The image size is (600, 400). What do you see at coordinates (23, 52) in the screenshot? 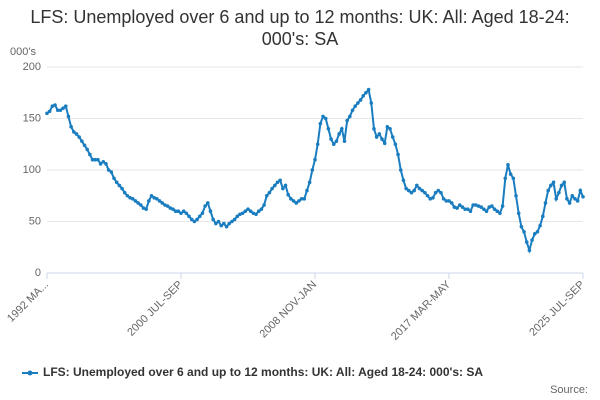
I see `y-axis-label: 000's` at bounding box center [23, 52].